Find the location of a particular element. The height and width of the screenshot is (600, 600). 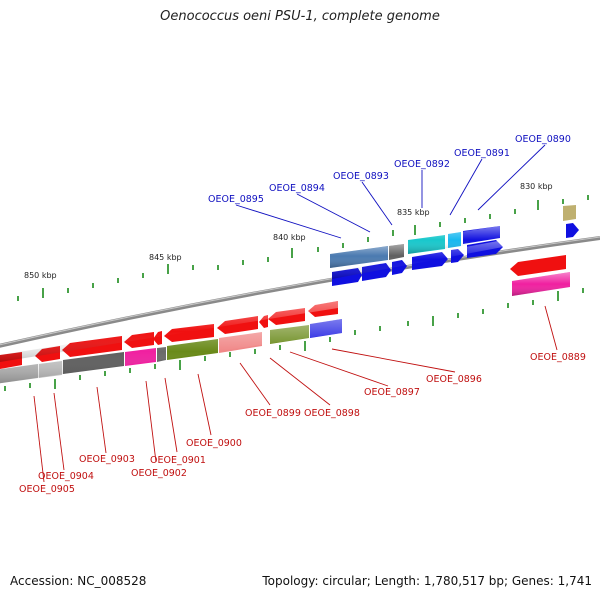

gene-label-oeoe-0897: OEOE_0897 is located at coordinates (392, 392).